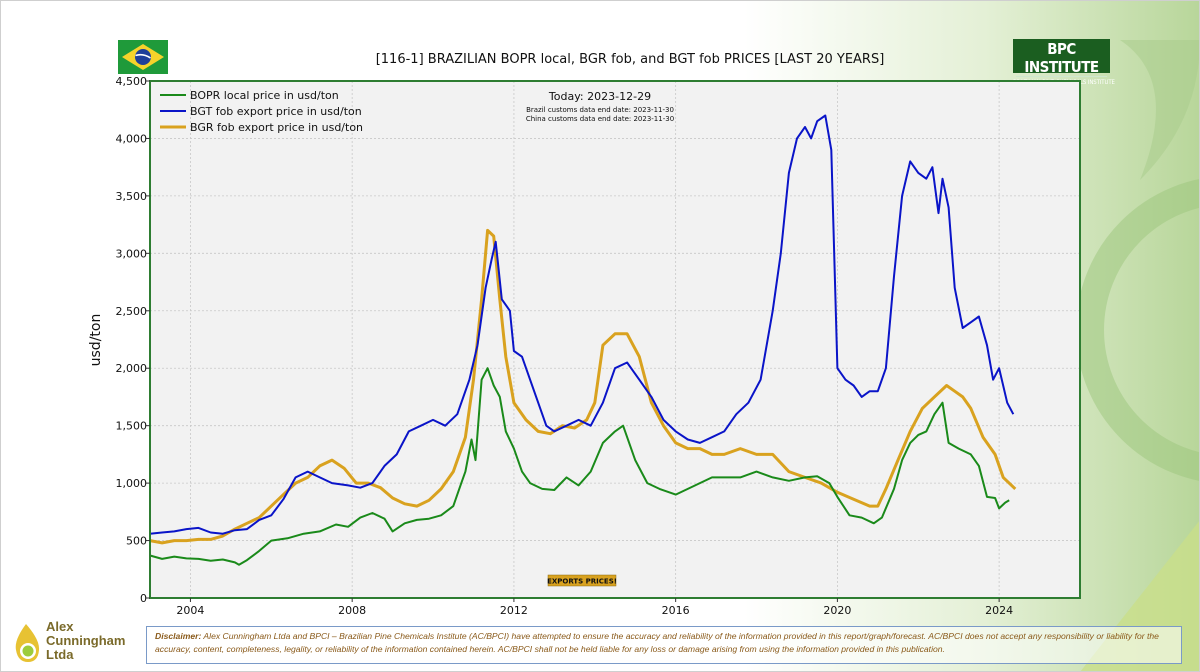 The height and width of the screenshot is (672, 1200). What do you see at coordinates (264, 95) in the screenshot?
I see `legend-label-bopr: BOPR local price in usd/ton` at bounding box center [264, 95].